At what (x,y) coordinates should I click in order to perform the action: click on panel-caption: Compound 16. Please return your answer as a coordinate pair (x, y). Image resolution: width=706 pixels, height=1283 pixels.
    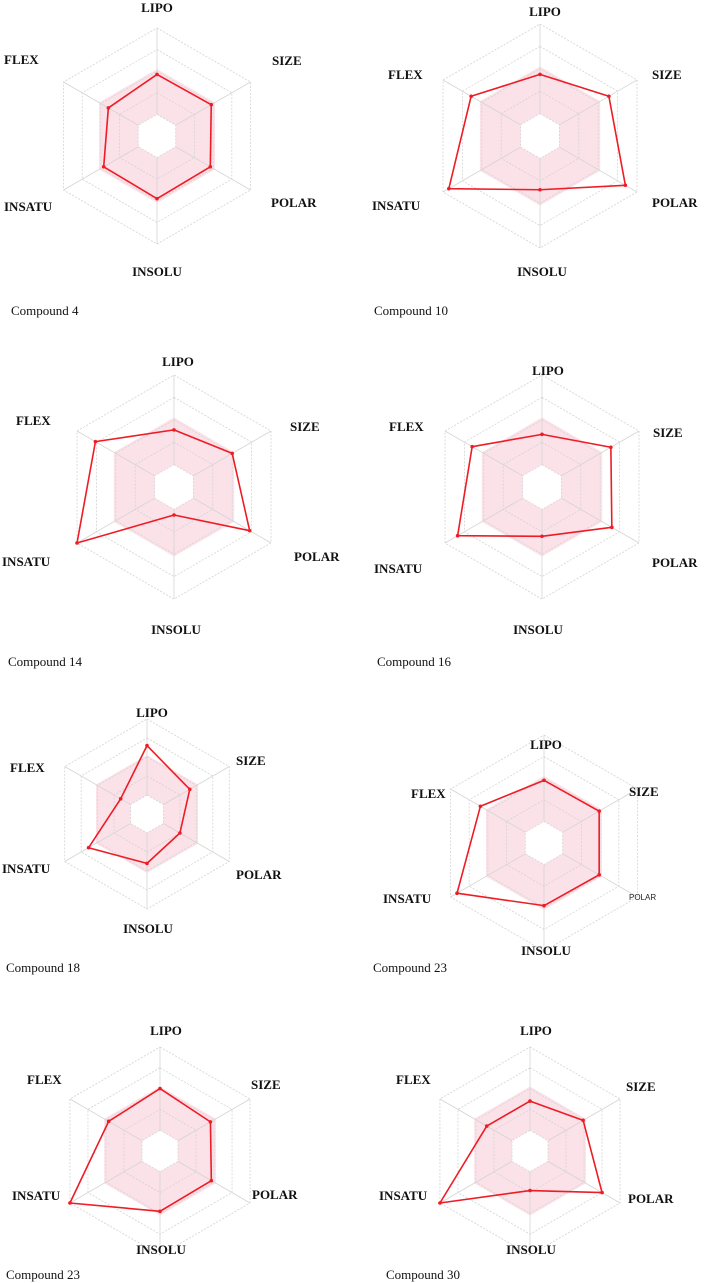
    Looking at the image, I should click on (414, 661).